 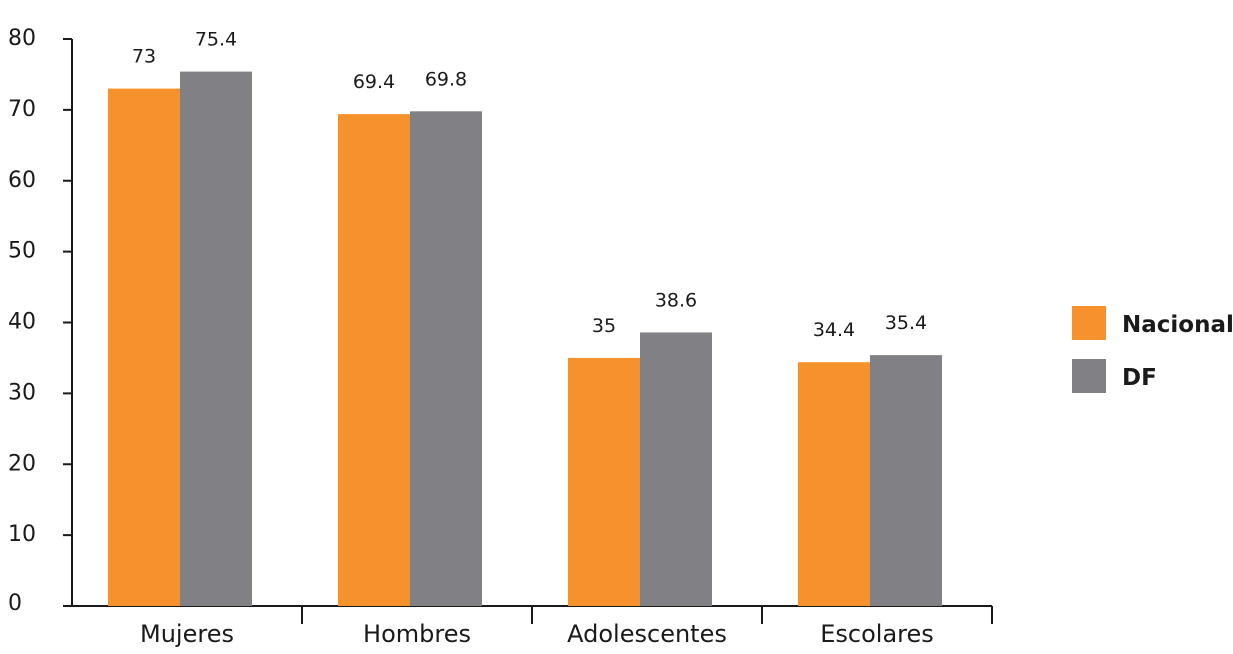 I want to click on y-tick-label: 70, so click(x=22, y=109).